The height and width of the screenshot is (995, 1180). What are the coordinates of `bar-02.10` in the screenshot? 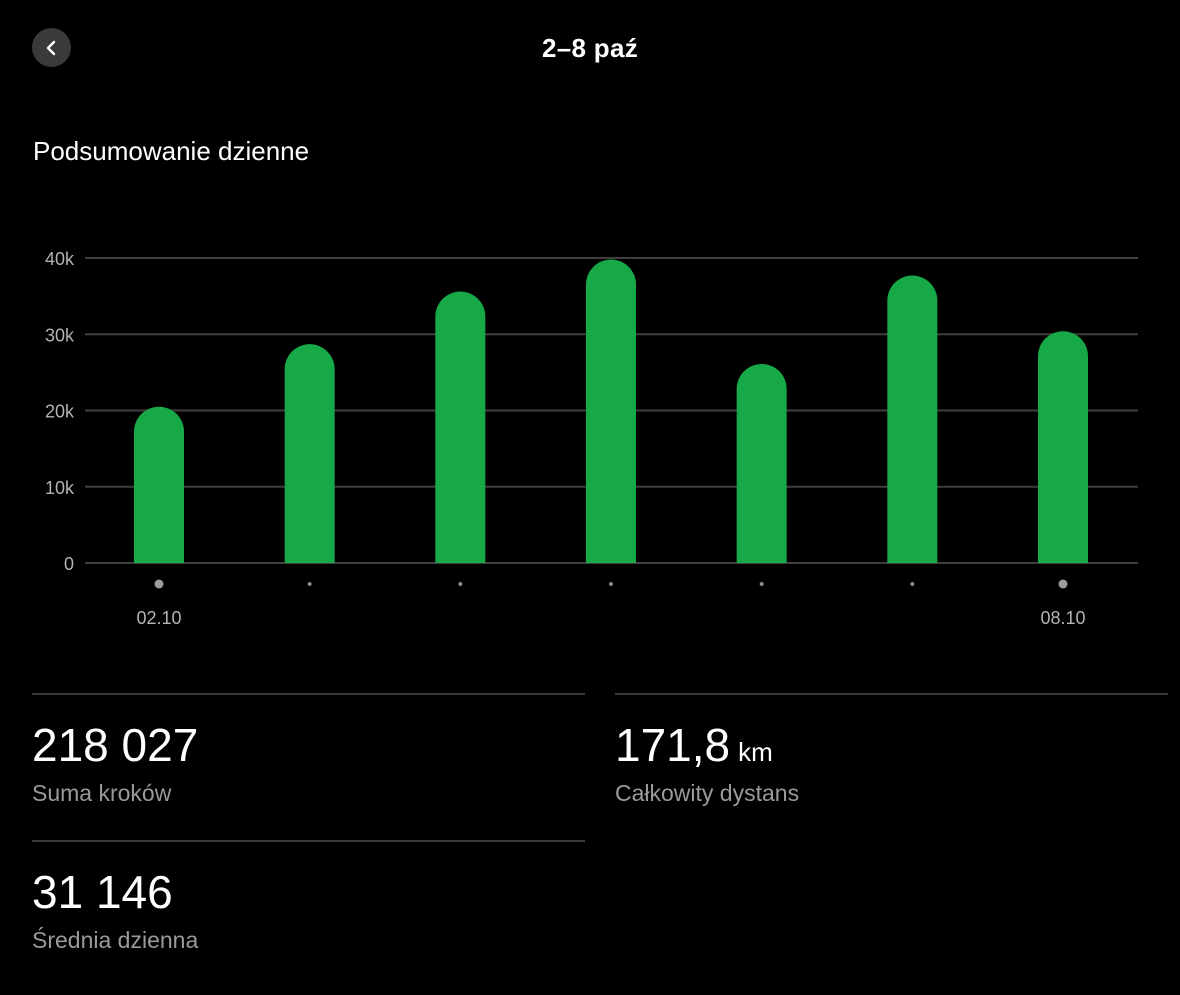 It's located at (159, 484).